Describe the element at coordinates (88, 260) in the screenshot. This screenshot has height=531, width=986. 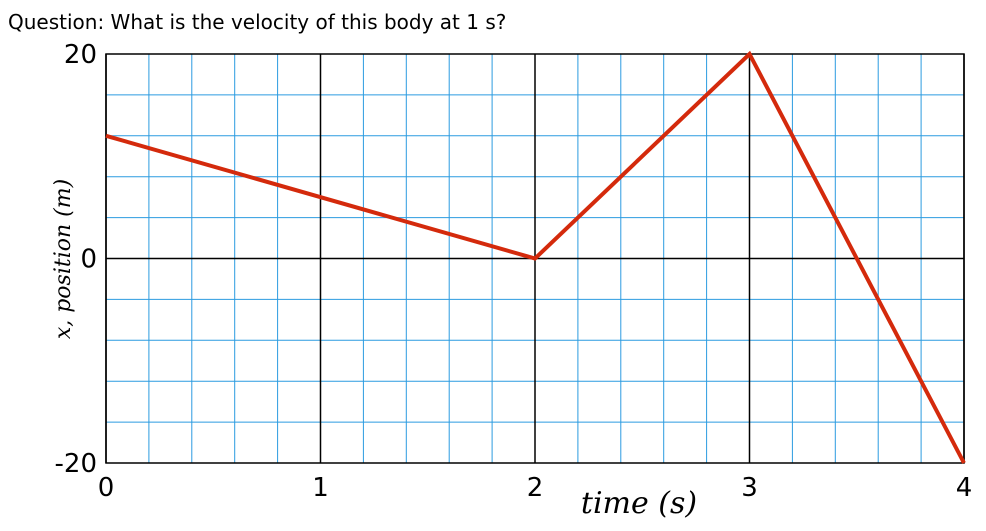
I see `y-tick-label: 0` at that location.